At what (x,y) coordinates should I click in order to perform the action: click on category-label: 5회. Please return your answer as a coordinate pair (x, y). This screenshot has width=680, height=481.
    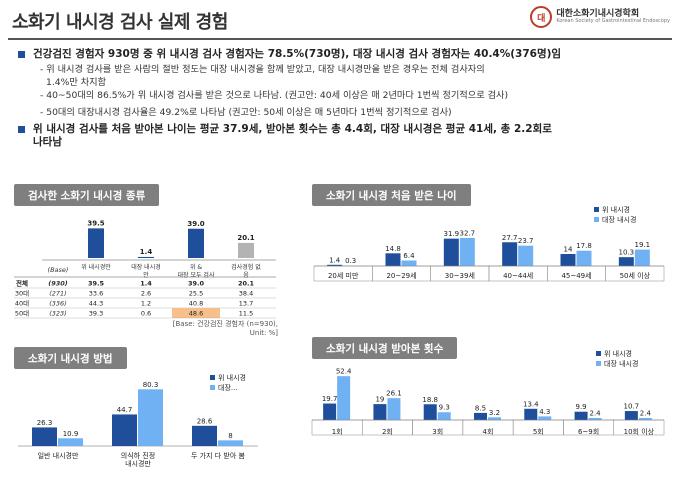
    Looking at the image, I should click on (538, 432).